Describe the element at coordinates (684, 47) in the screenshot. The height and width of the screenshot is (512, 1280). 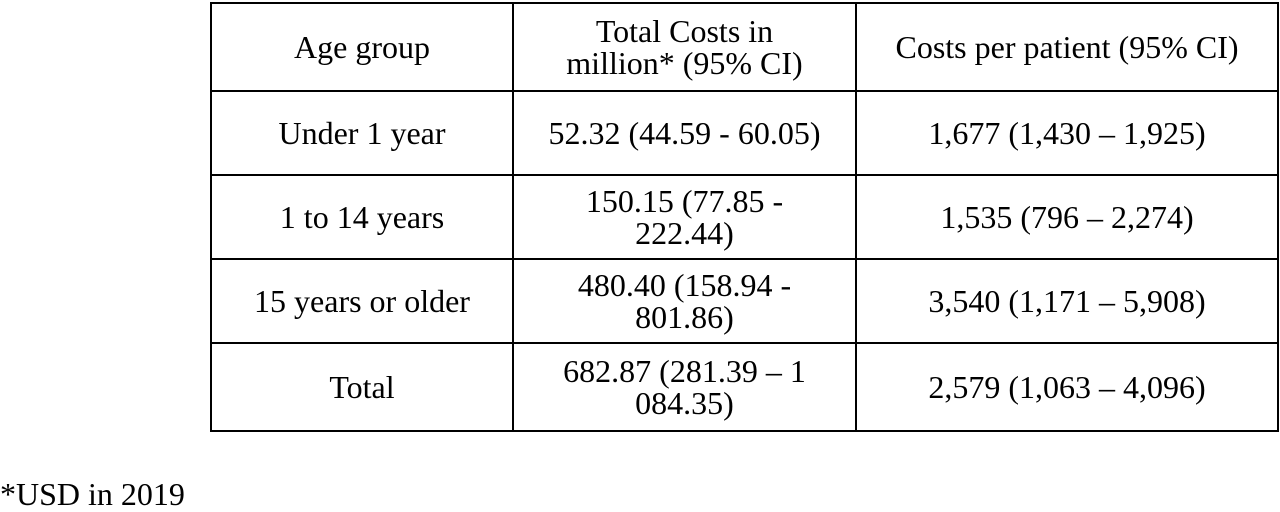
I see `header-total-costs: Total Costs in million* (95% CI)` at that location.